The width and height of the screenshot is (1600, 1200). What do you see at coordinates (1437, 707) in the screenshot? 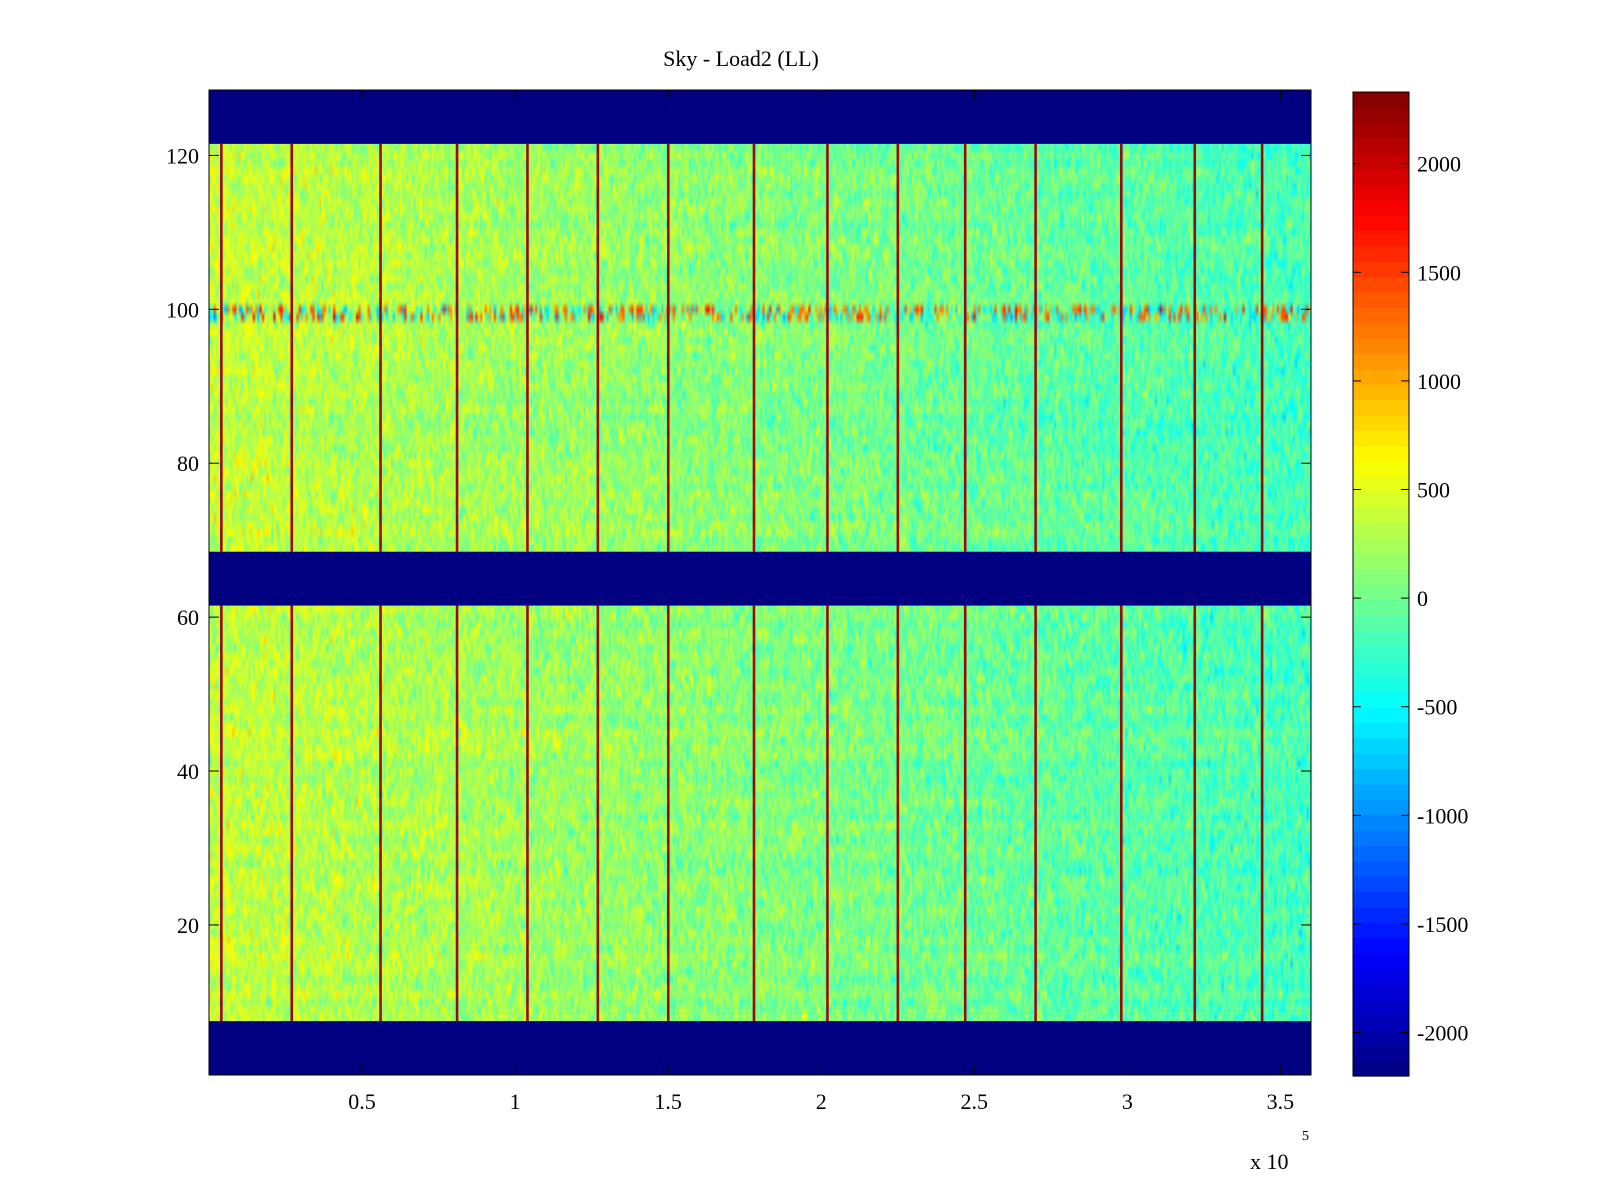
I see `colorbar-tick-label-5: -500` at bounding box center [1437, 707].